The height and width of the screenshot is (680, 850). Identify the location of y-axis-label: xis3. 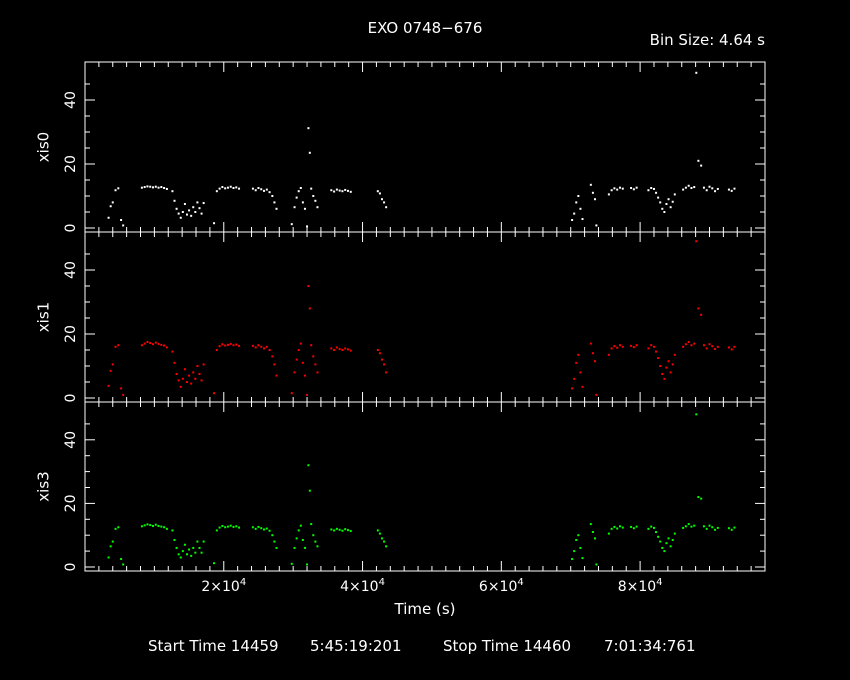
(44, 486).